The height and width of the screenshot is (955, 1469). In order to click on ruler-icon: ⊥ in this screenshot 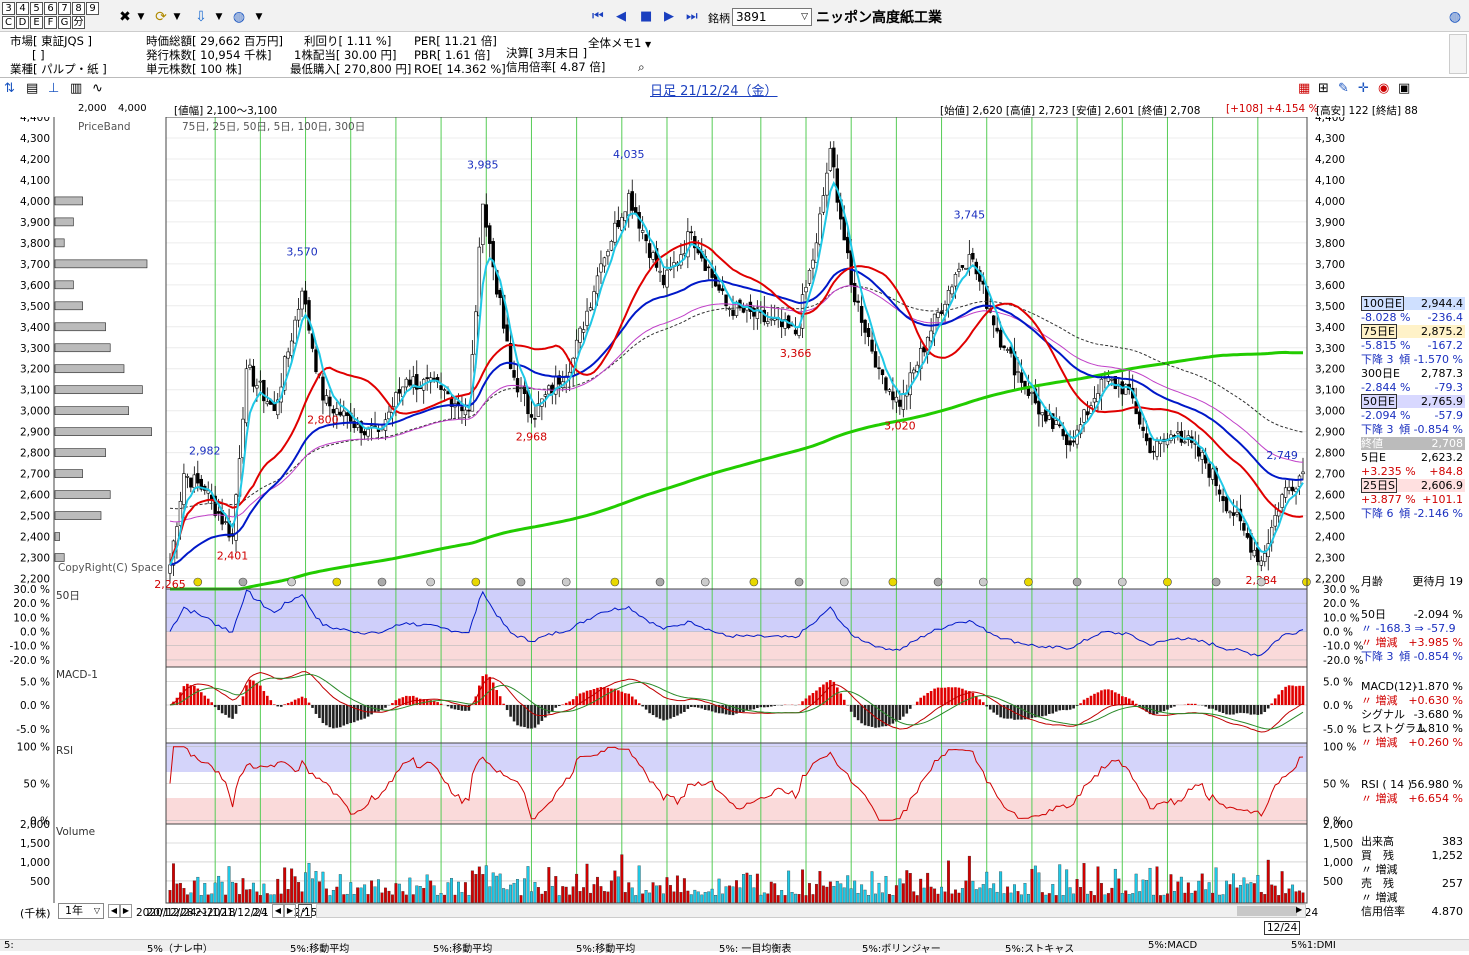, I will do `click(53, 88)`.